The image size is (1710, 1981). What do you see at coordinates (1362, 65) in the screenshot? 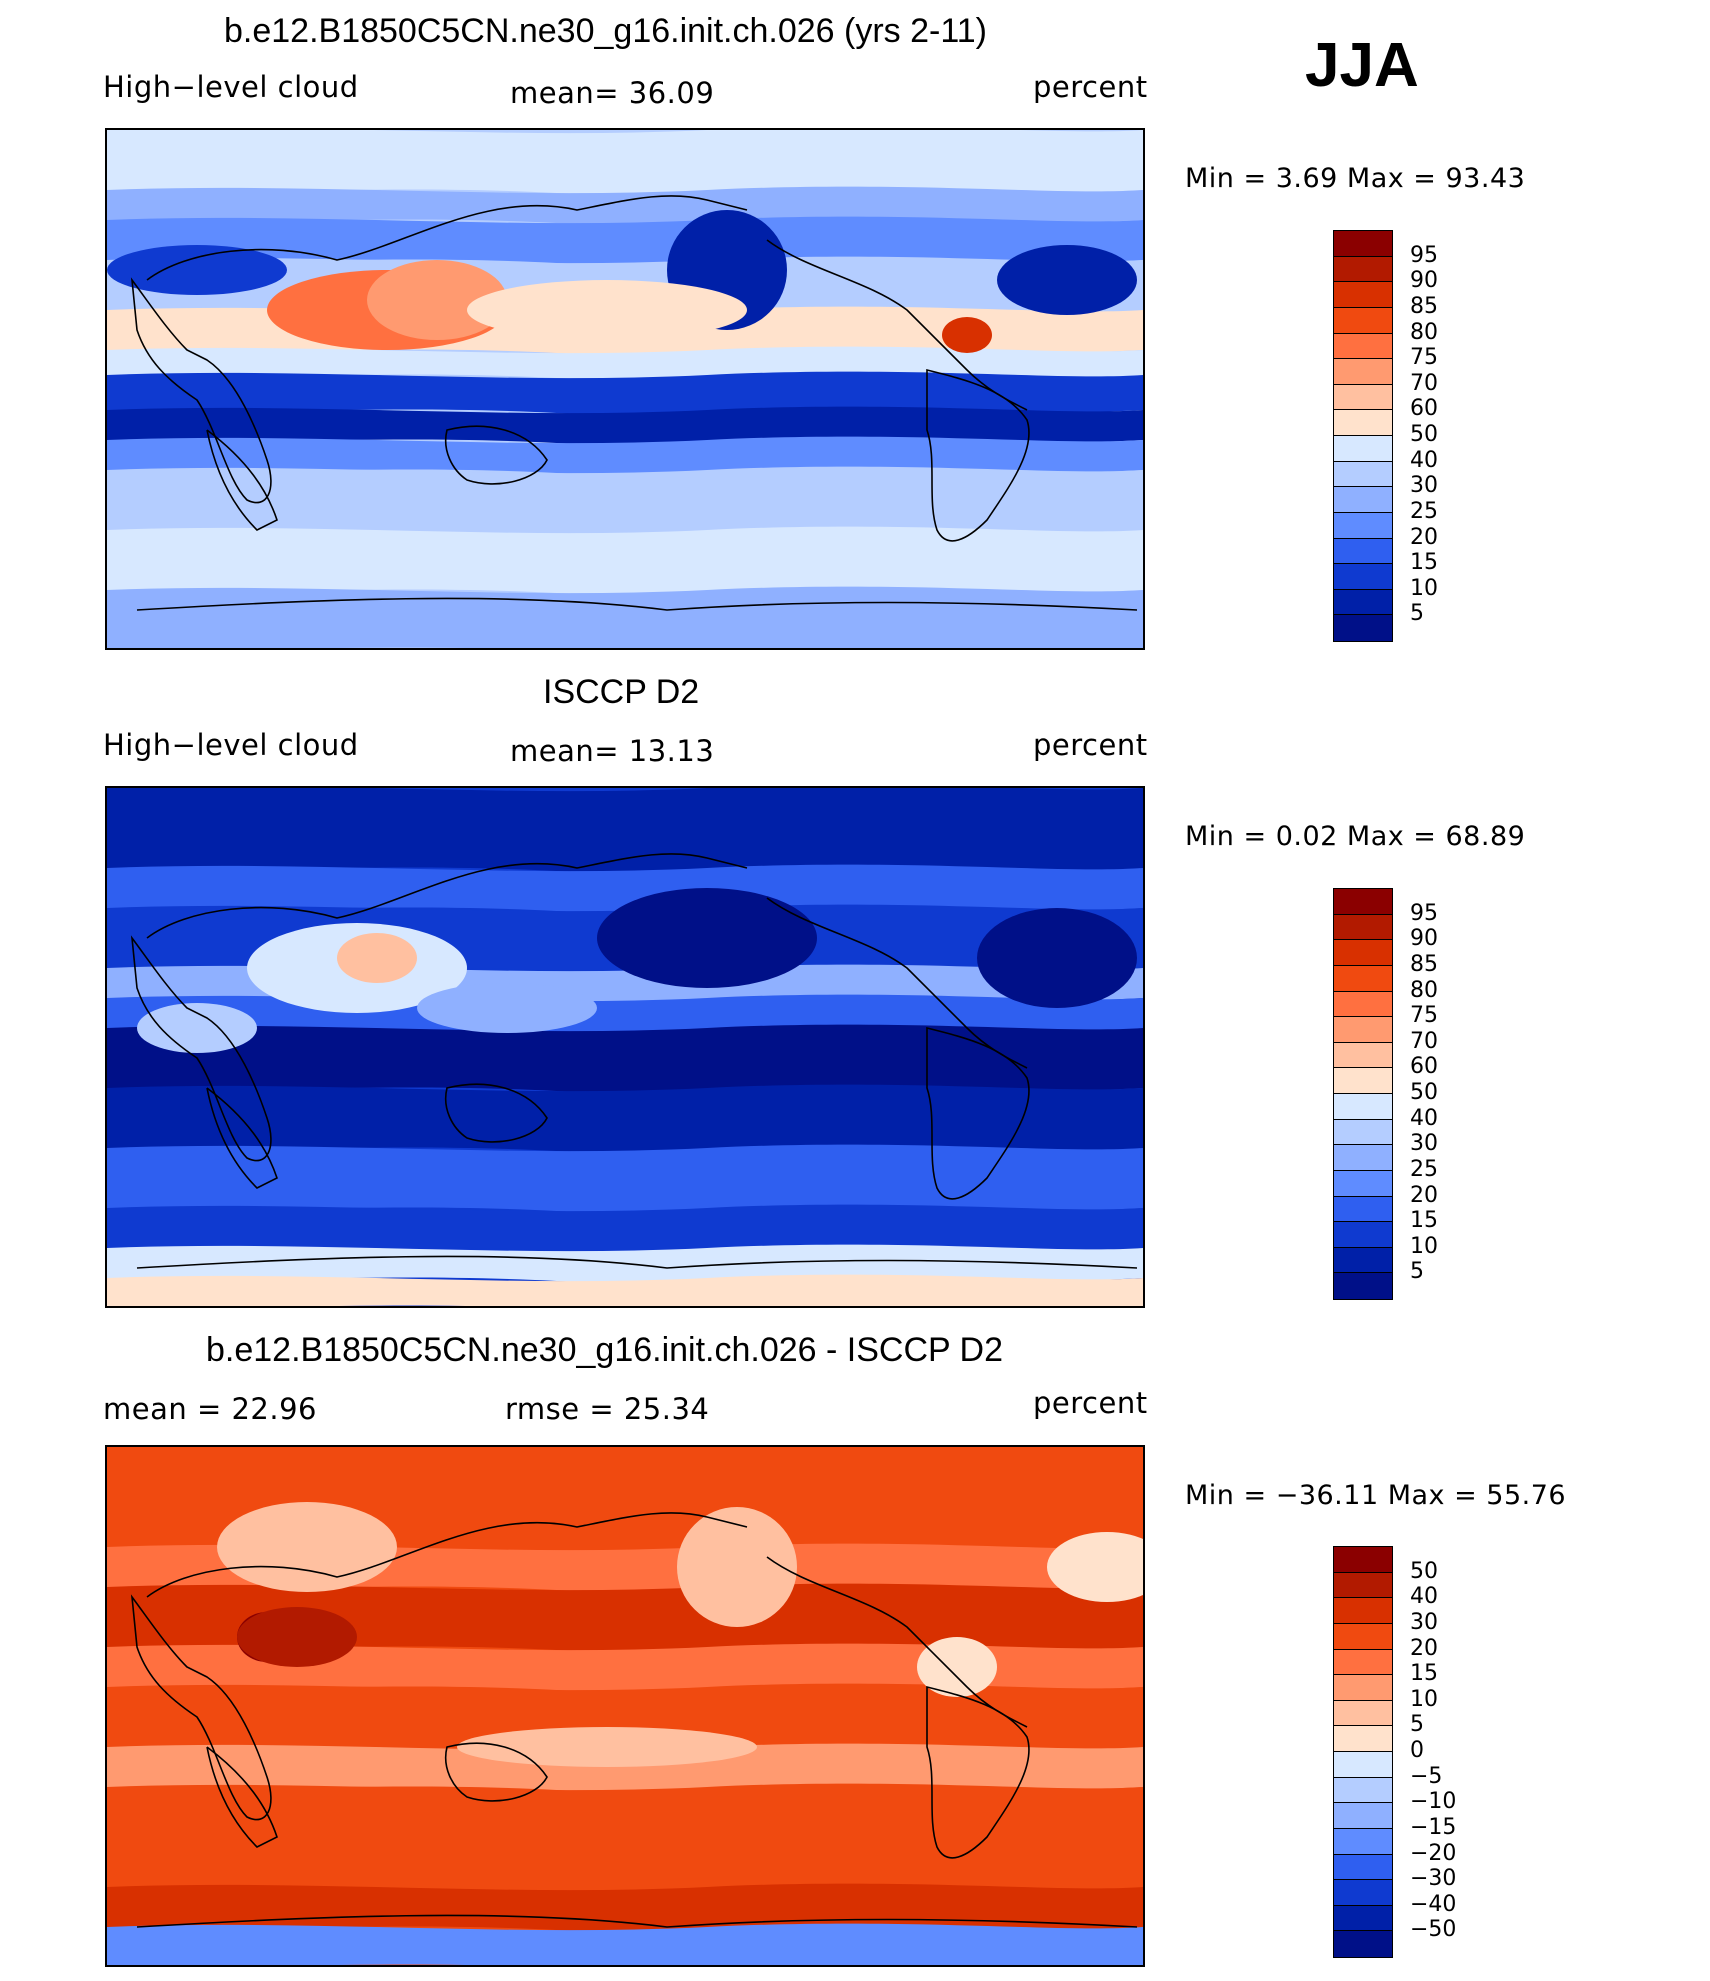
I see `season-label: JJA` at bounding box center [1362, 65].